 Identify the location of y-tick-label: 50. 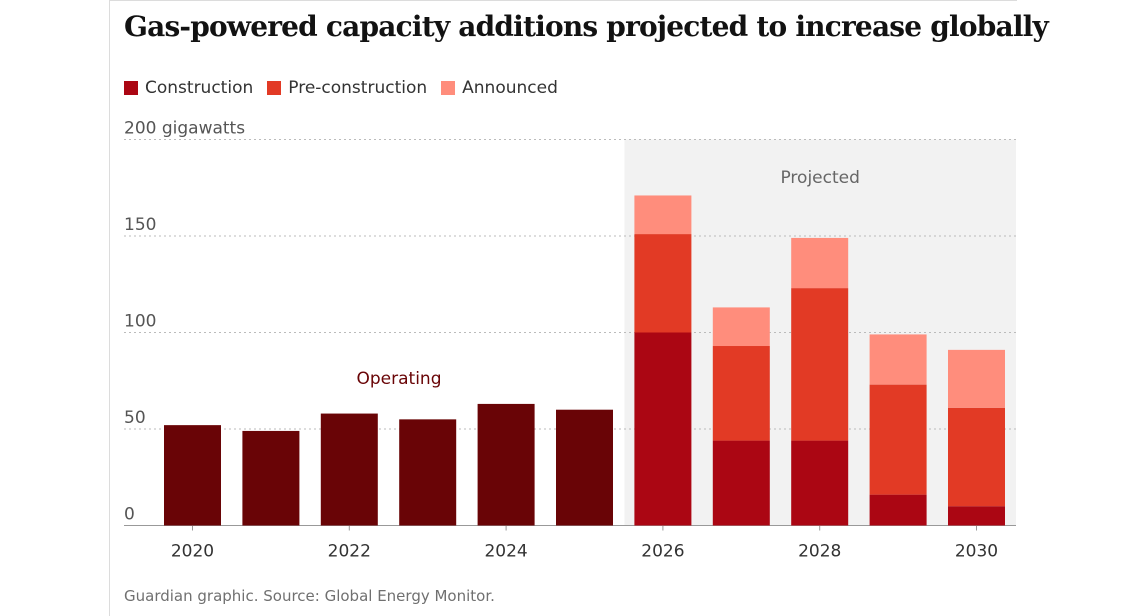
(135, 418).